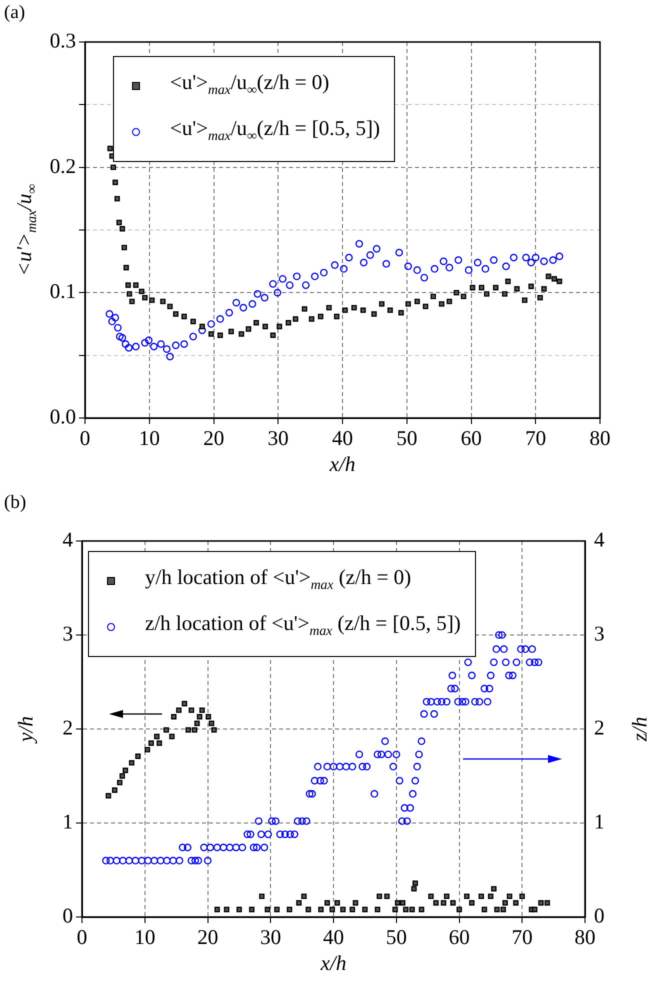 Image resolution: width=656 pixels, height=992 pixels. I want to click on y-tick-label: 1, so click(67, 822).